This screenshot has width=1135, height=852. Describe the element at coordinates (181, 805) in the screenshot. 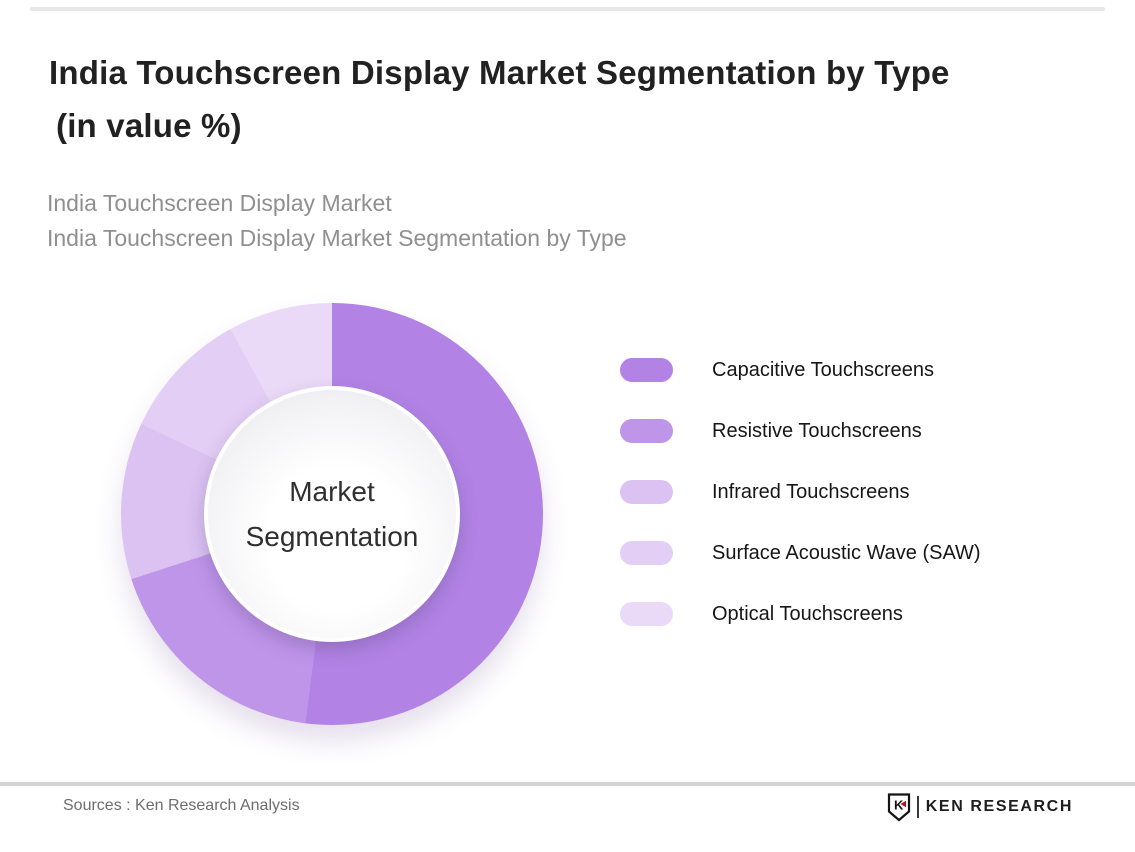

I see `source-text: Sources : Ken Research Analysis` at that location.